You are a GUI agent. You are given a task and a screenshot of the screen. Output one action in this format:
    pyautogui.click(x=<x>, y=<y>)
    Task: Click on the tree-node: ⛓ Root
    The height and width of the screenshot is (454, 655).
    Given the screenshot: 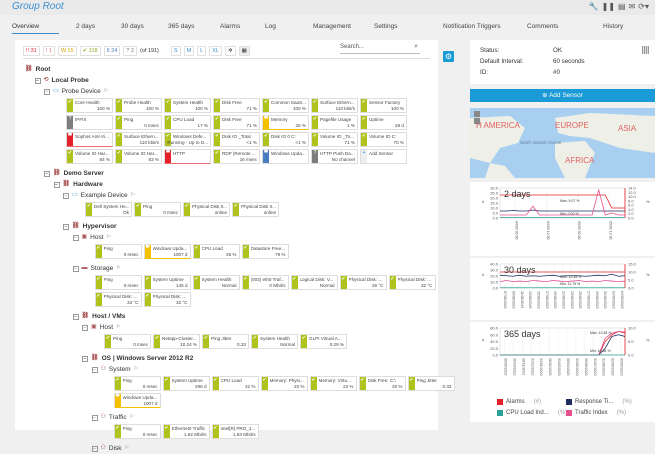 What is the action you would take?
    pyautogui.click(x=240, y=69)
    